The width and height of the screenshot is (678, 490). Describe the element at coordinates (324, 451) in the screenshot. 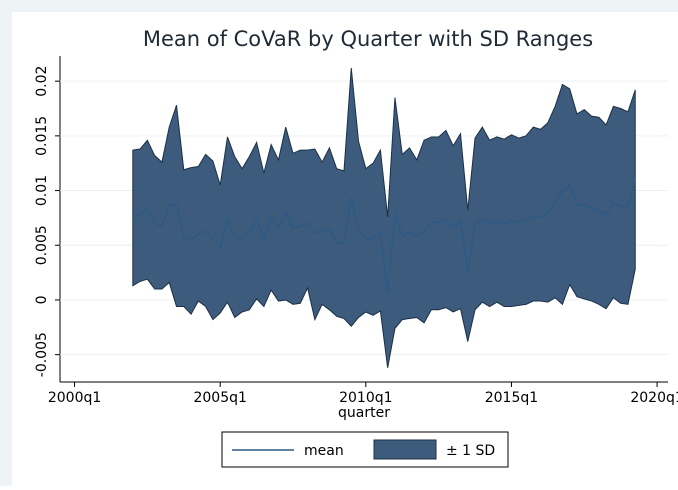

I see `legend-label: mean` at that location.